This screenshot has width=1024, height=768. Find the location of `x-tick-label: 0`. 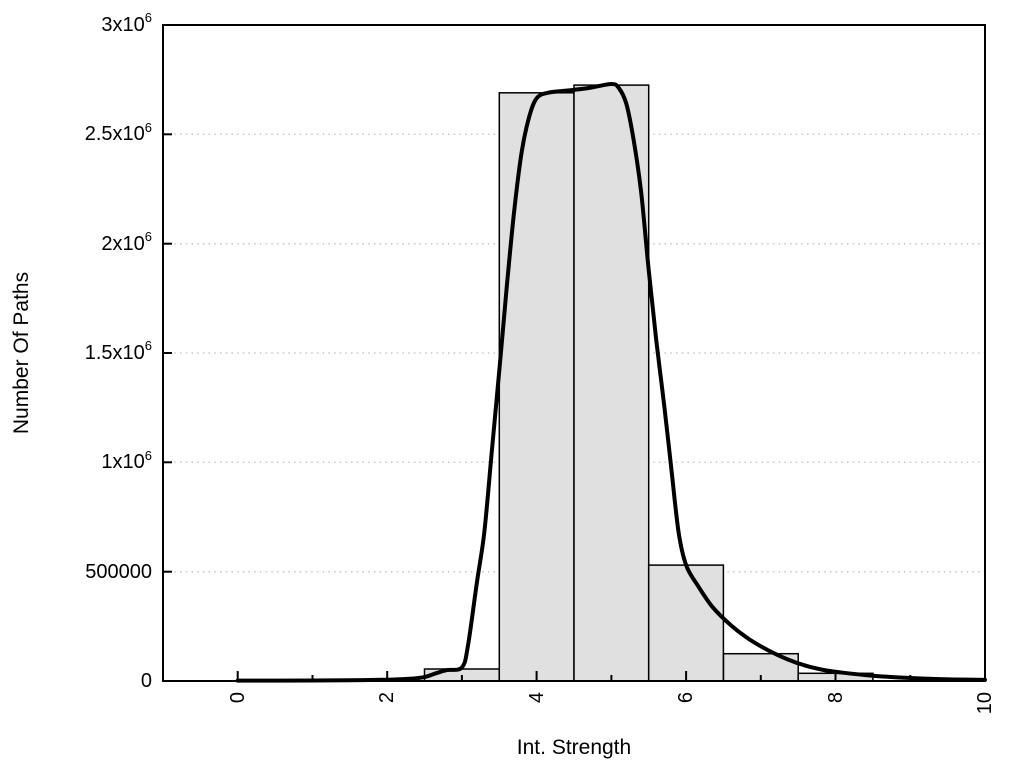

x-tick-label: 0 is located at coordinates (237, 698).